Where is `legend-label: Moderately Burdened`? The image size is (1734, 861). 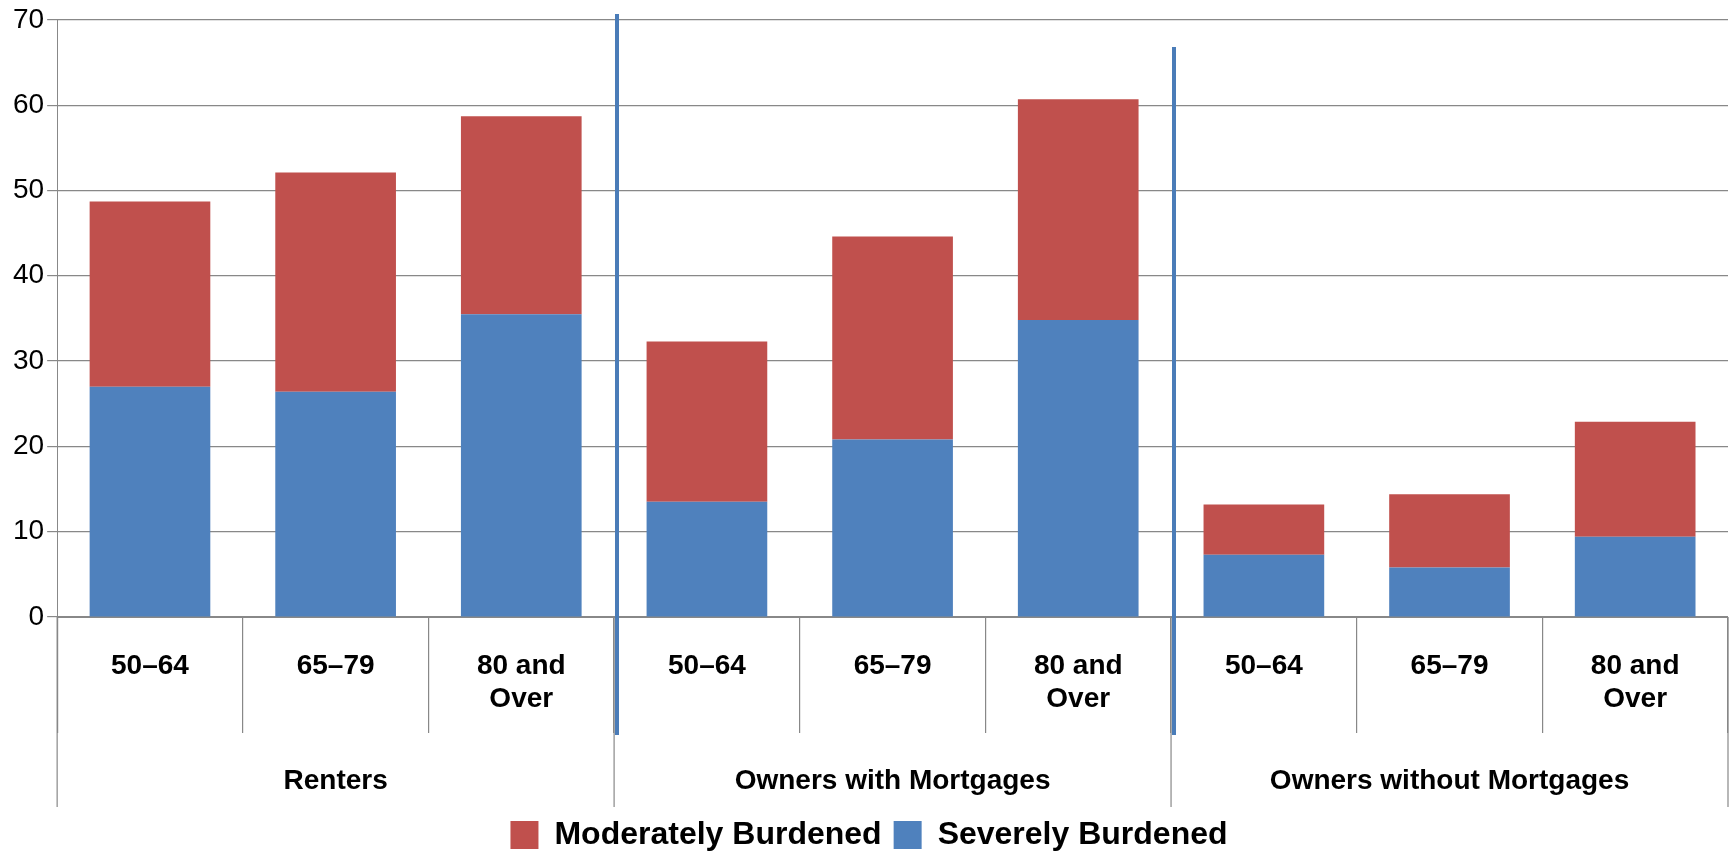 legend-label: Moderately Burdened is located at coordinates (718, 832).